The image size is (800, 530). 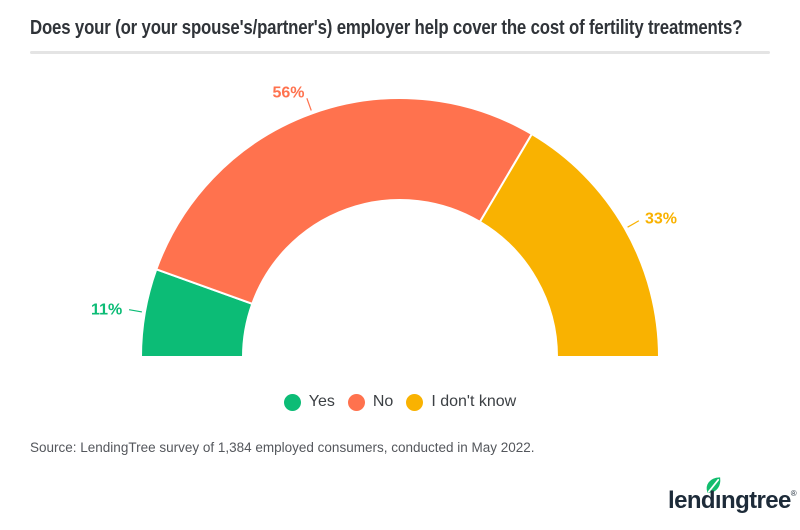 I want to click on chart-legend: Yes No I don't know, so click(x=400, y=402).